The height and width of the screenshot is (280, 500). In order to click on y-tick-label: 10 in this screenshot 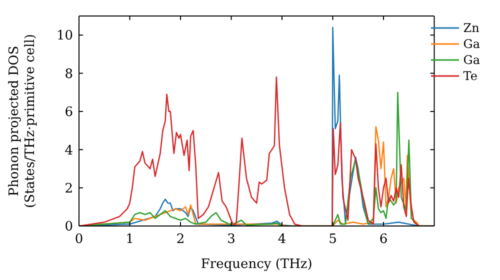, I will do `click(64, 36)`.